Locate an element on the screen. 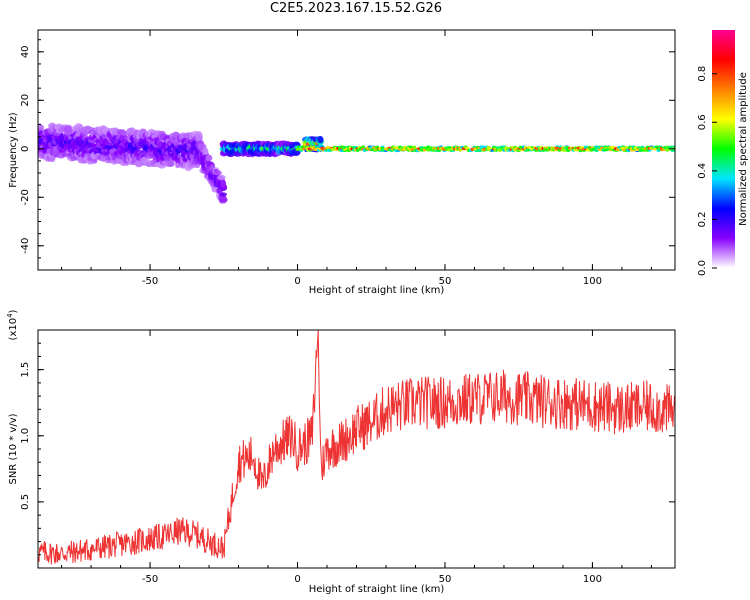 This screenshot has width=750, height=600. page-title: C2E5.2023.167.15.52.G26 is located at coordinates (356, 8).